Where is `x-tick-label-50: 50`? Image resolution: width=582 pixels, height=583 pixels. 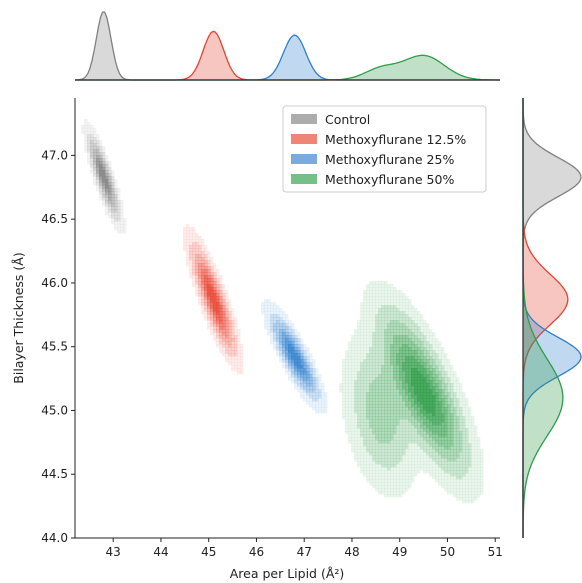
x-tick-label-50: 50 is located at coordinates (447, 552).